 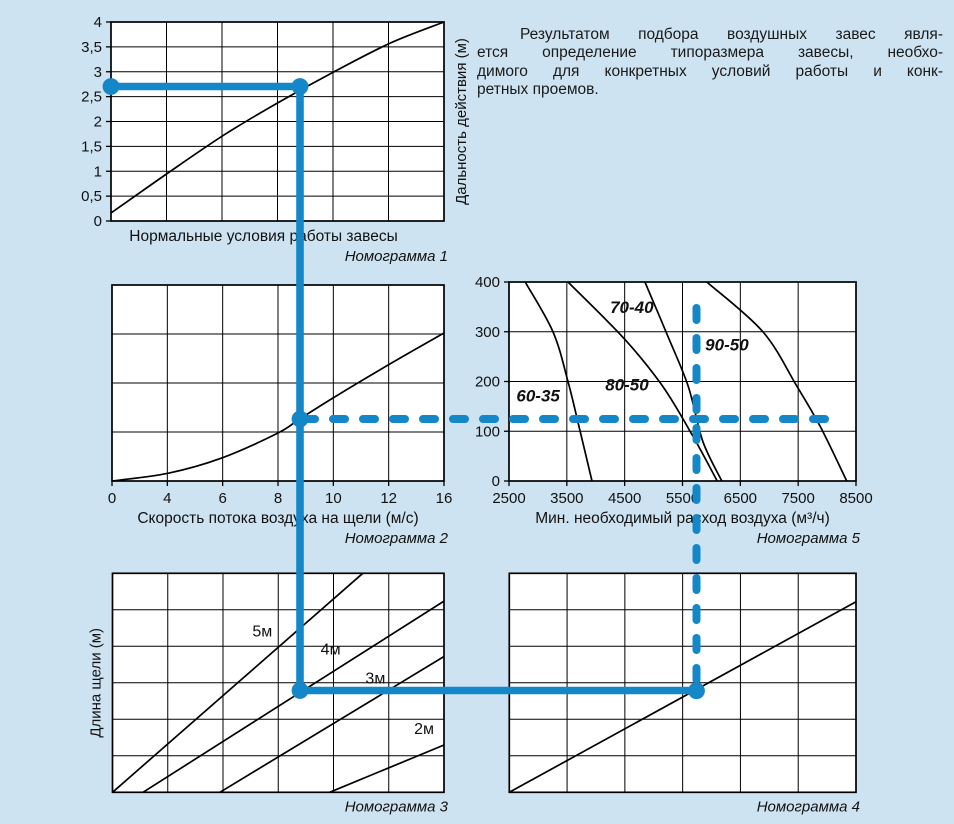 I want to click on x-tick-label: 8500, so click(x=855, y=498).